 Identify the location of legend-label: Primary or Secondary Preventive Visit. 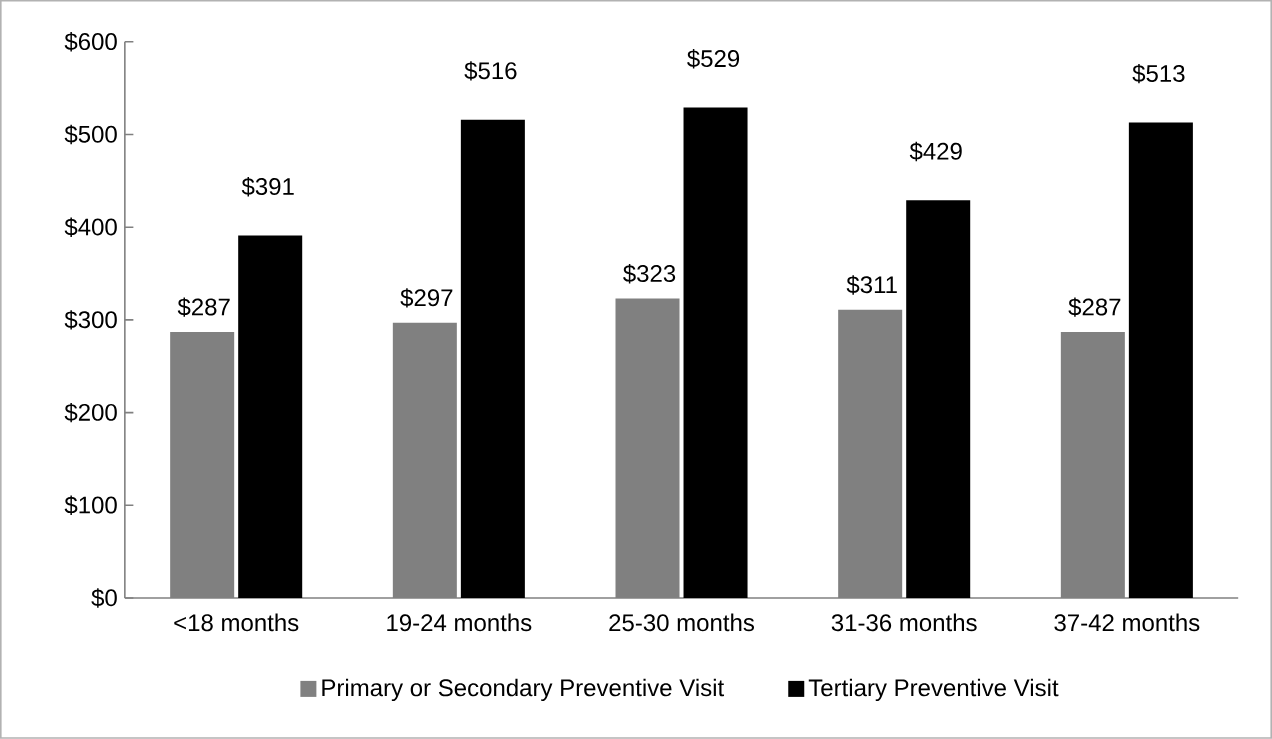
(523, 690).